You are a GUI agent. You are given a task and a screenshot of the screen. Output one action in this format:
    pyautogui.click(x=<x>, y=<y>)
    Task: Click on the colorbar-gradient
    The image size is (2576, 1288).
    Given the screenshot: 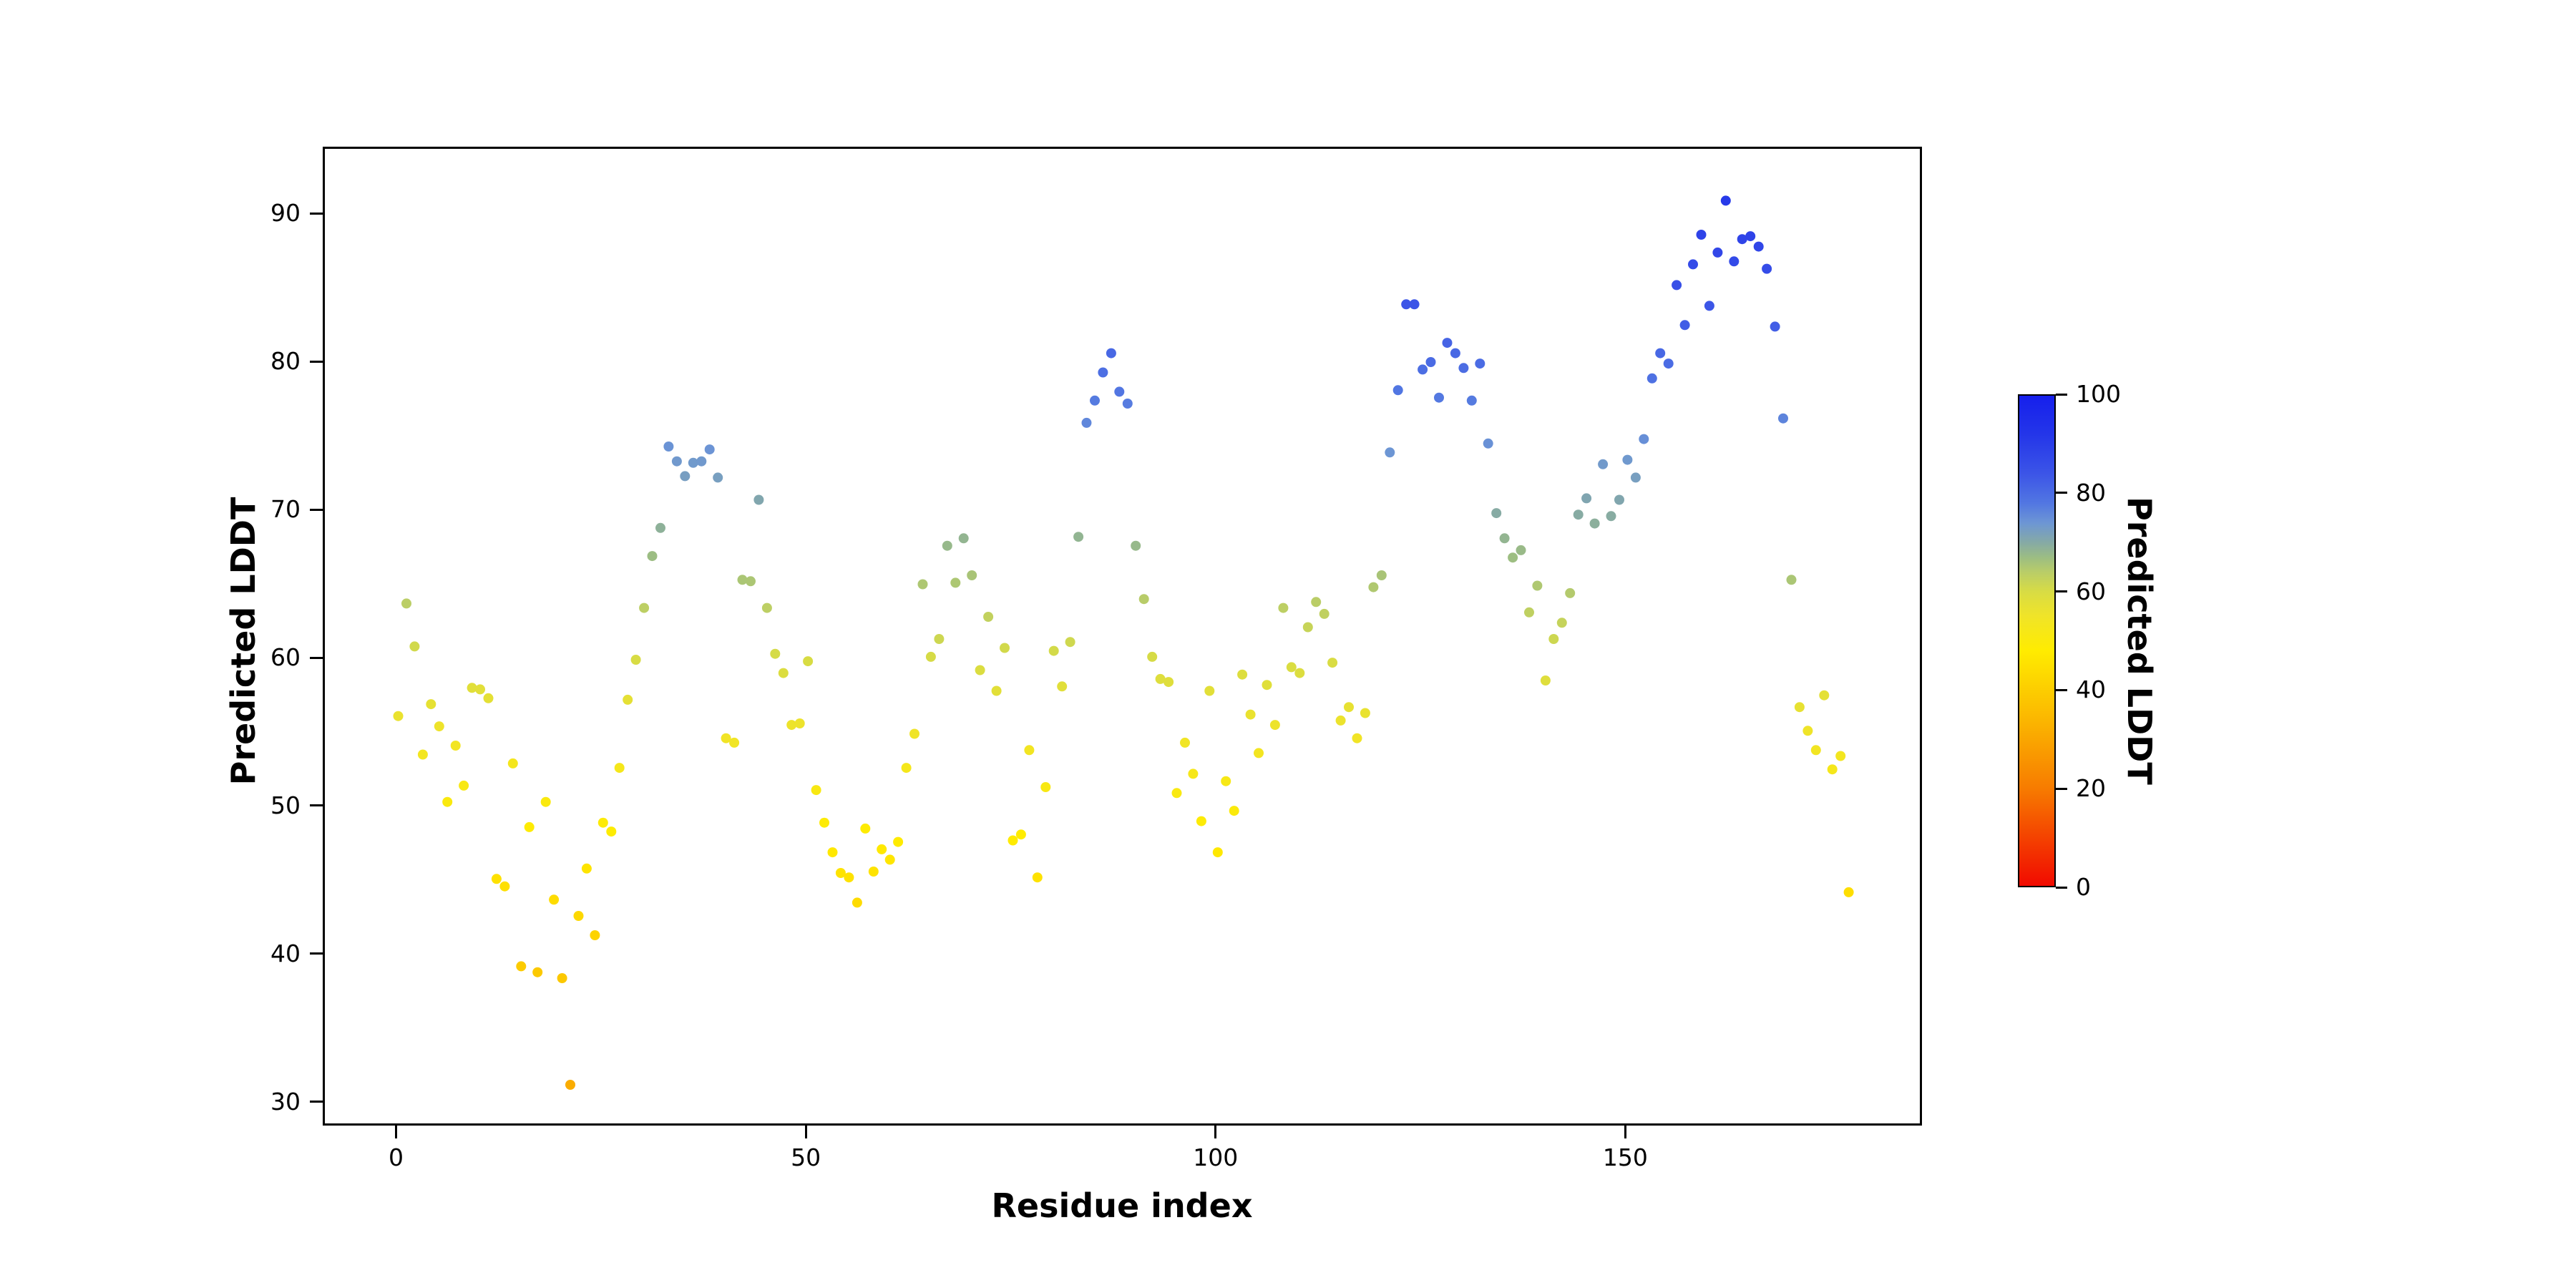 What is the action you would take?
    pyautogui.click(x=2036, y=641)
    